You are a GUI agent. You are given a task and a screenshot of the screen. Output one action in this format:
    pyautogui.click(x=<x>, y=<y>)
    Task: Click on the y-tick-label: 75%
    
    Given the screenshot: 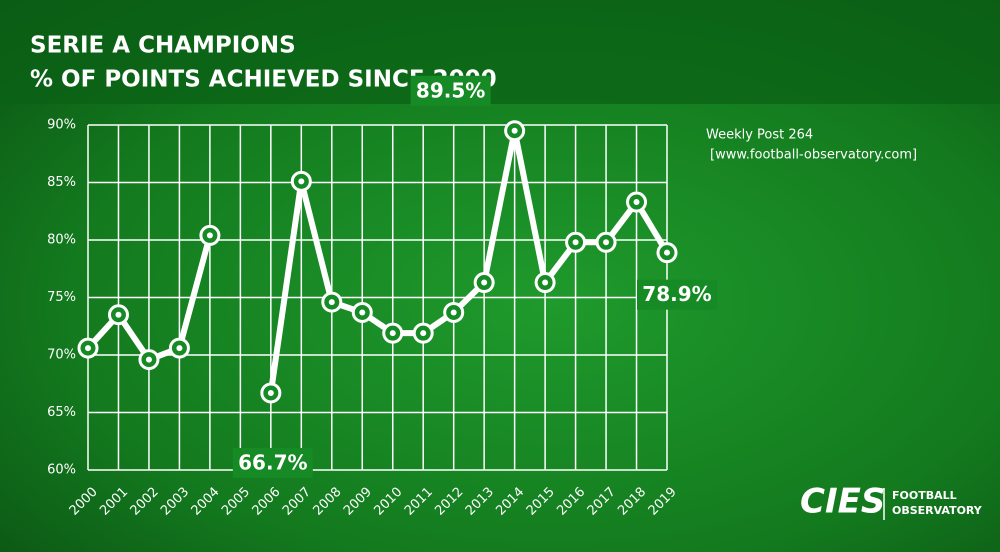 What is the action you would take?
    pyautogui.click(x=61, y=297)
    